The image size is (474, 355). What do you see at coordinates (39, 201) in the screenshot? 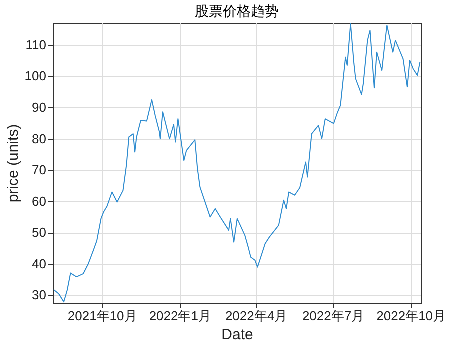
I see `y-tick-label: 60` at bounding box center [39, 201].